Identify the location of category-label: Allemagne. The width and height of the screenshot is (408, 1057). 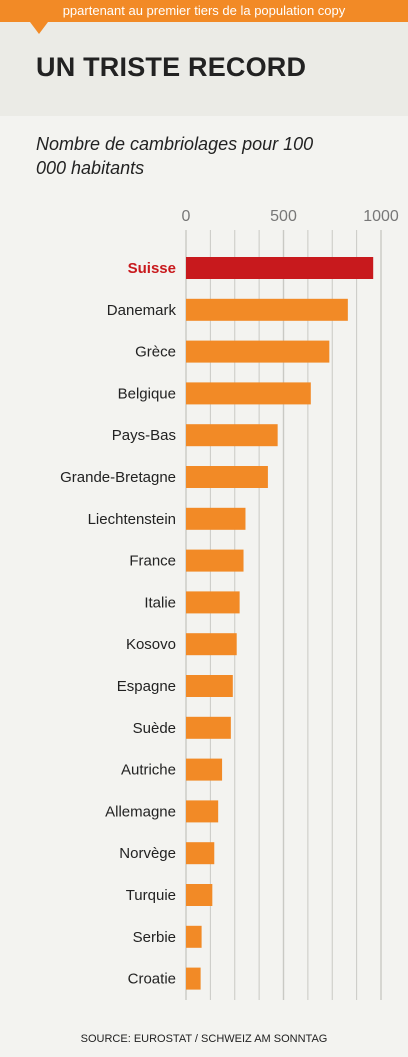
(140, 811).